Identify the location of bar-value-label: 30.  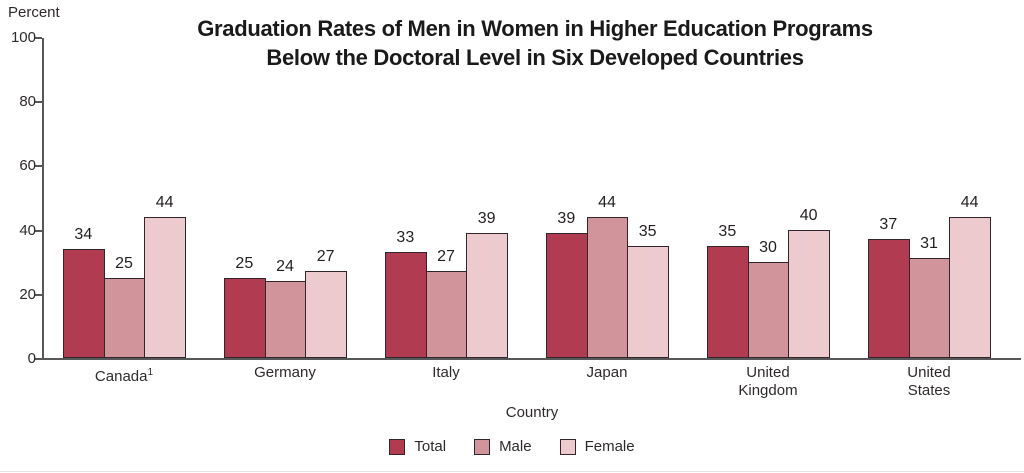
(768, 247).